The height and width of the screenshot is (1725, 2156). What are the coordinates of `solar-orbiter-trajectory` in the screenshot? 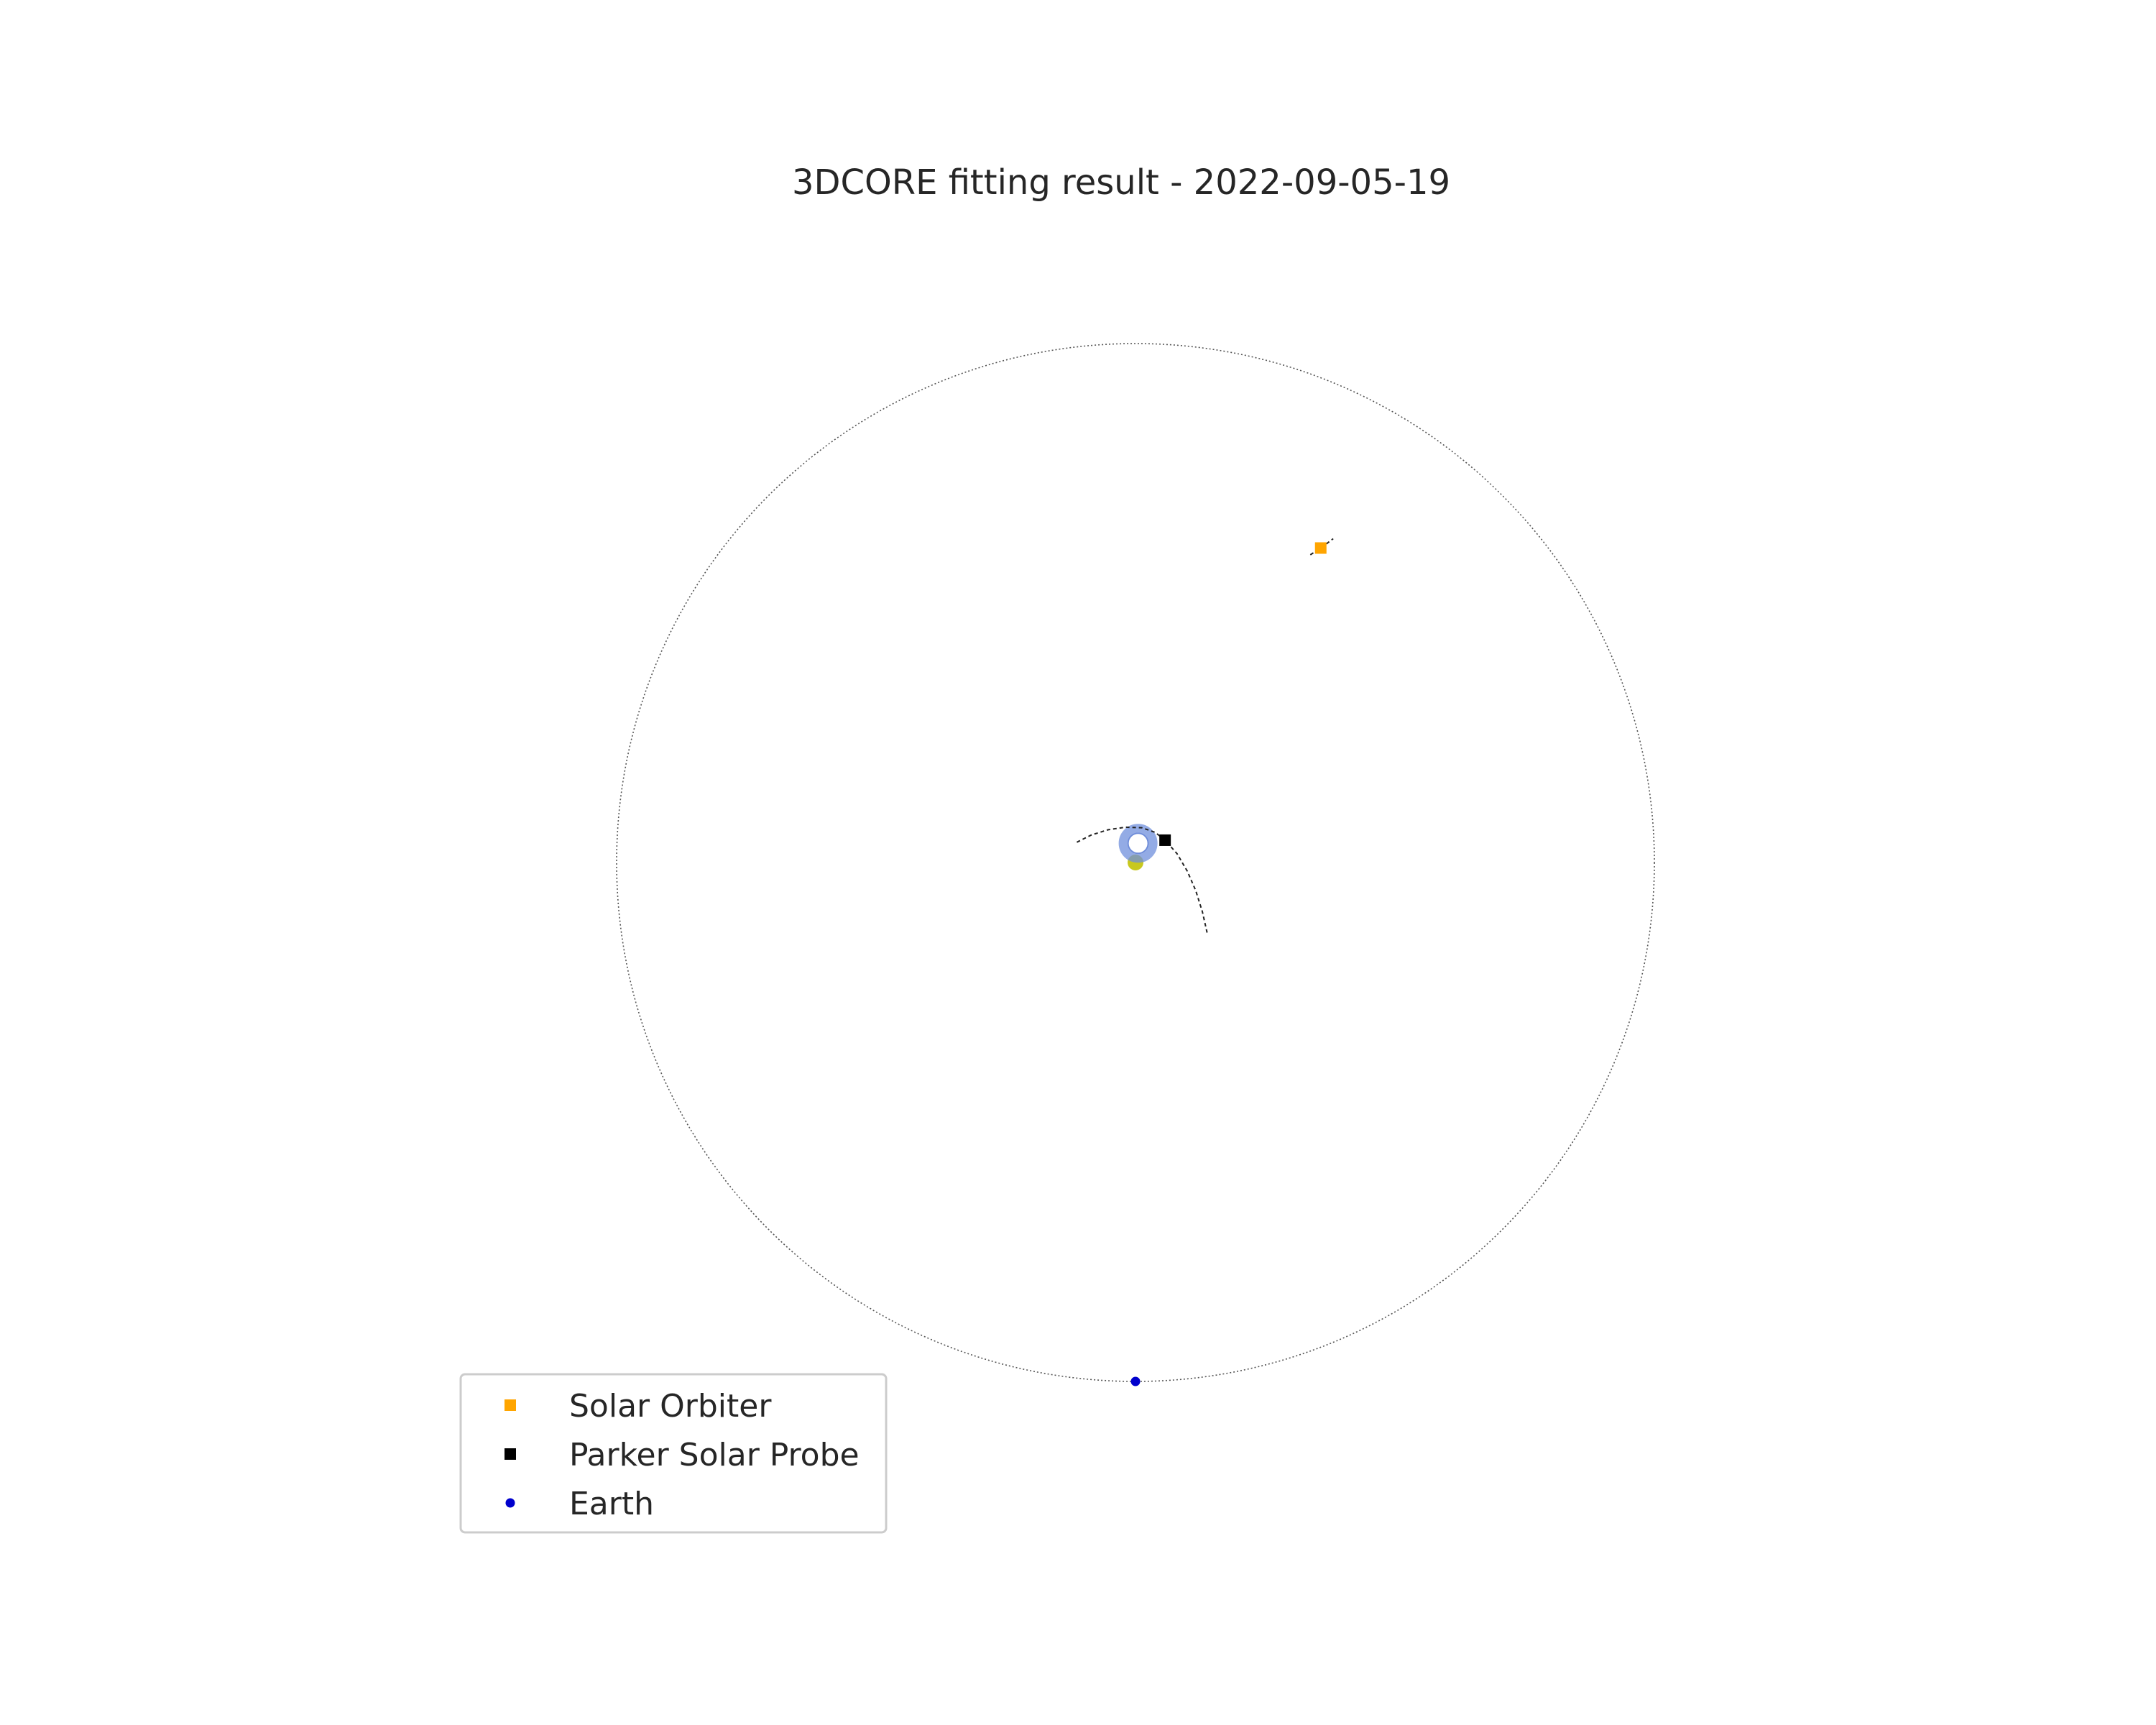 It's located at (1321, 547).